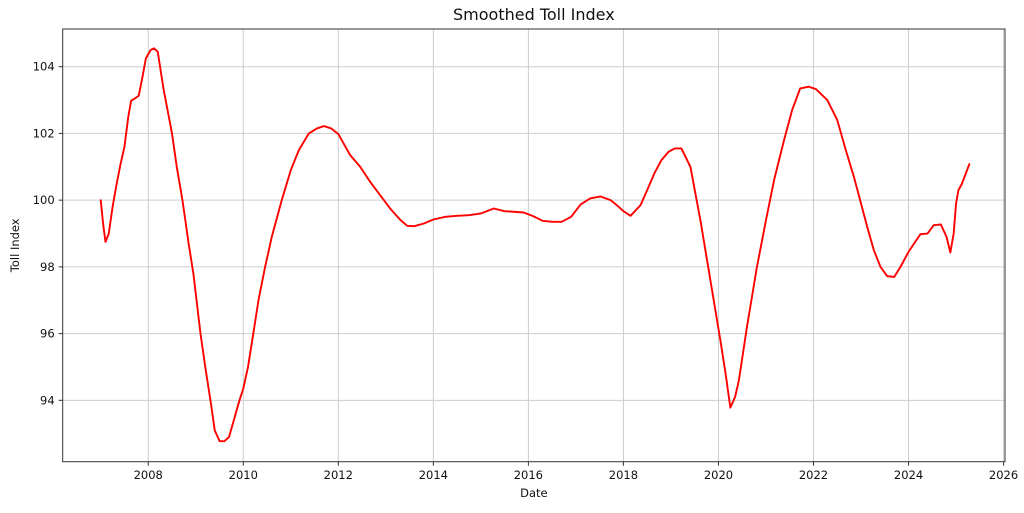 This screenshot has width=1024, height=513. Describe the element at coordinates (44, 133) in the screenshot. I see `y-tick-label: 102` at that location.